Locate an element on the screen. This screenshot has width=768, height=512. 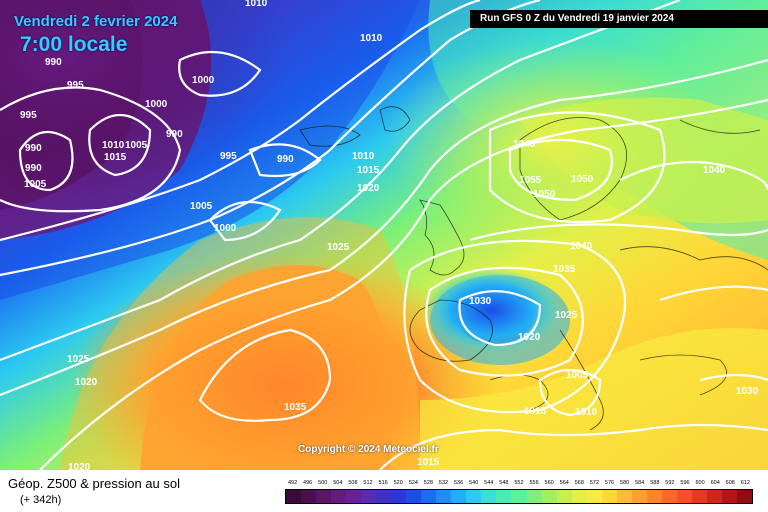
scale-tick-label: 556 is located at coordinates (534, 483).